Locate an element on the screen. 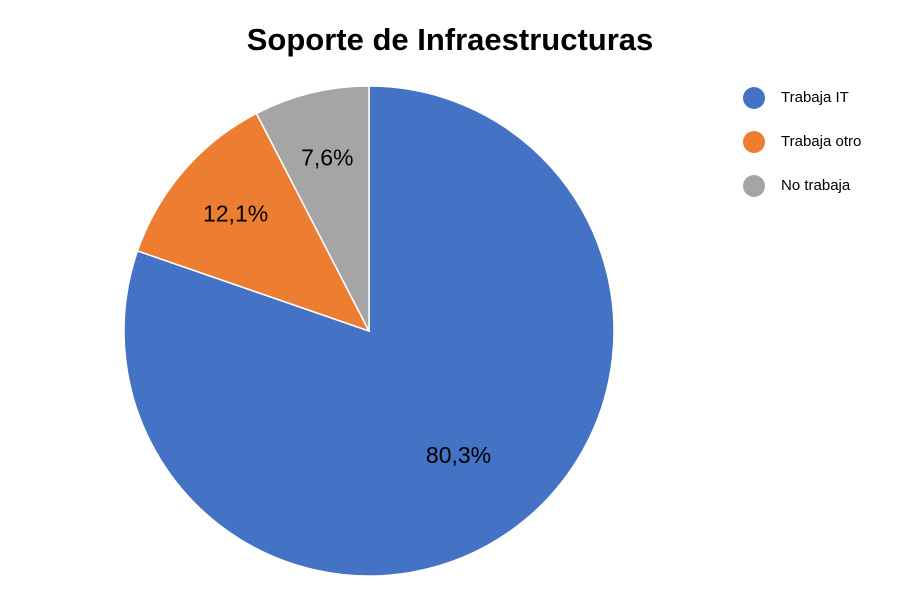 This screenshot has width=900, height=606. data-label-trabaja-it: 80,3% is located at coordinates (458, 455).